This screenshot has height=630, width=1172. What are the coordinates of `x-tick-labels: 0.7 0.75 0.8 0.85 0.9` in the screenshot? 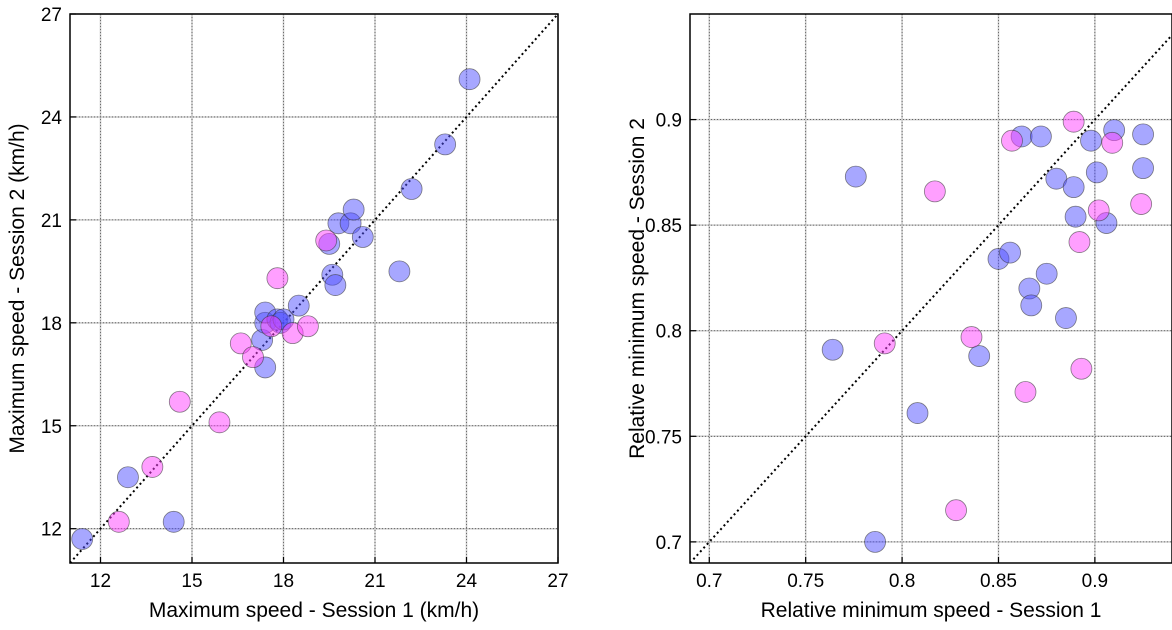 It's located at (902, 574).